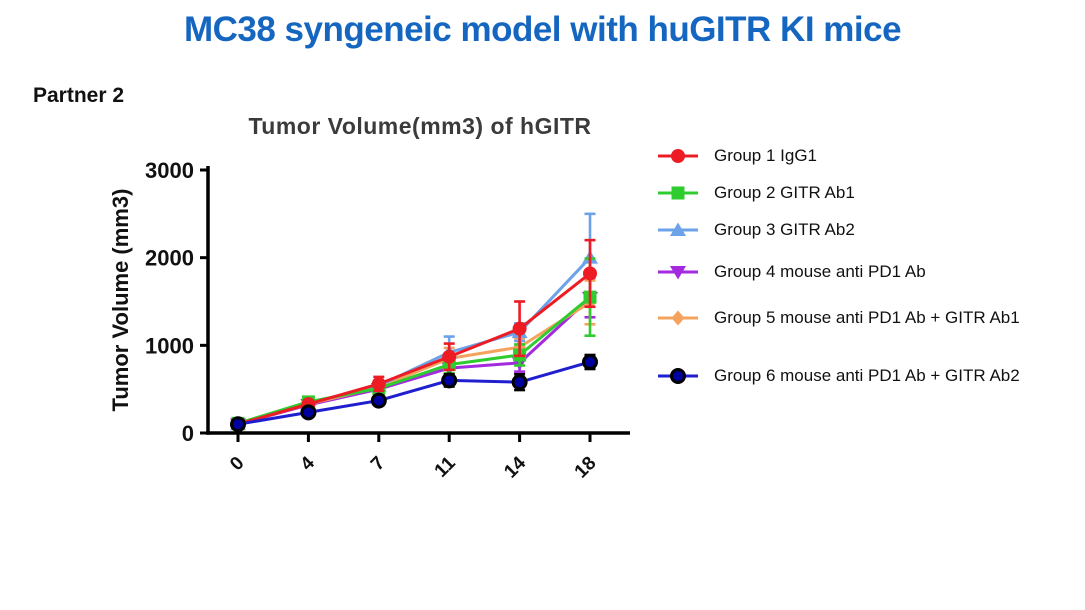 This screenshot has width=1085, height=610. Describe the element at coordinates (820, 271) in the screenshot. I see `legend-label: Group 4 mouse anti PD1 Ab` at that location.